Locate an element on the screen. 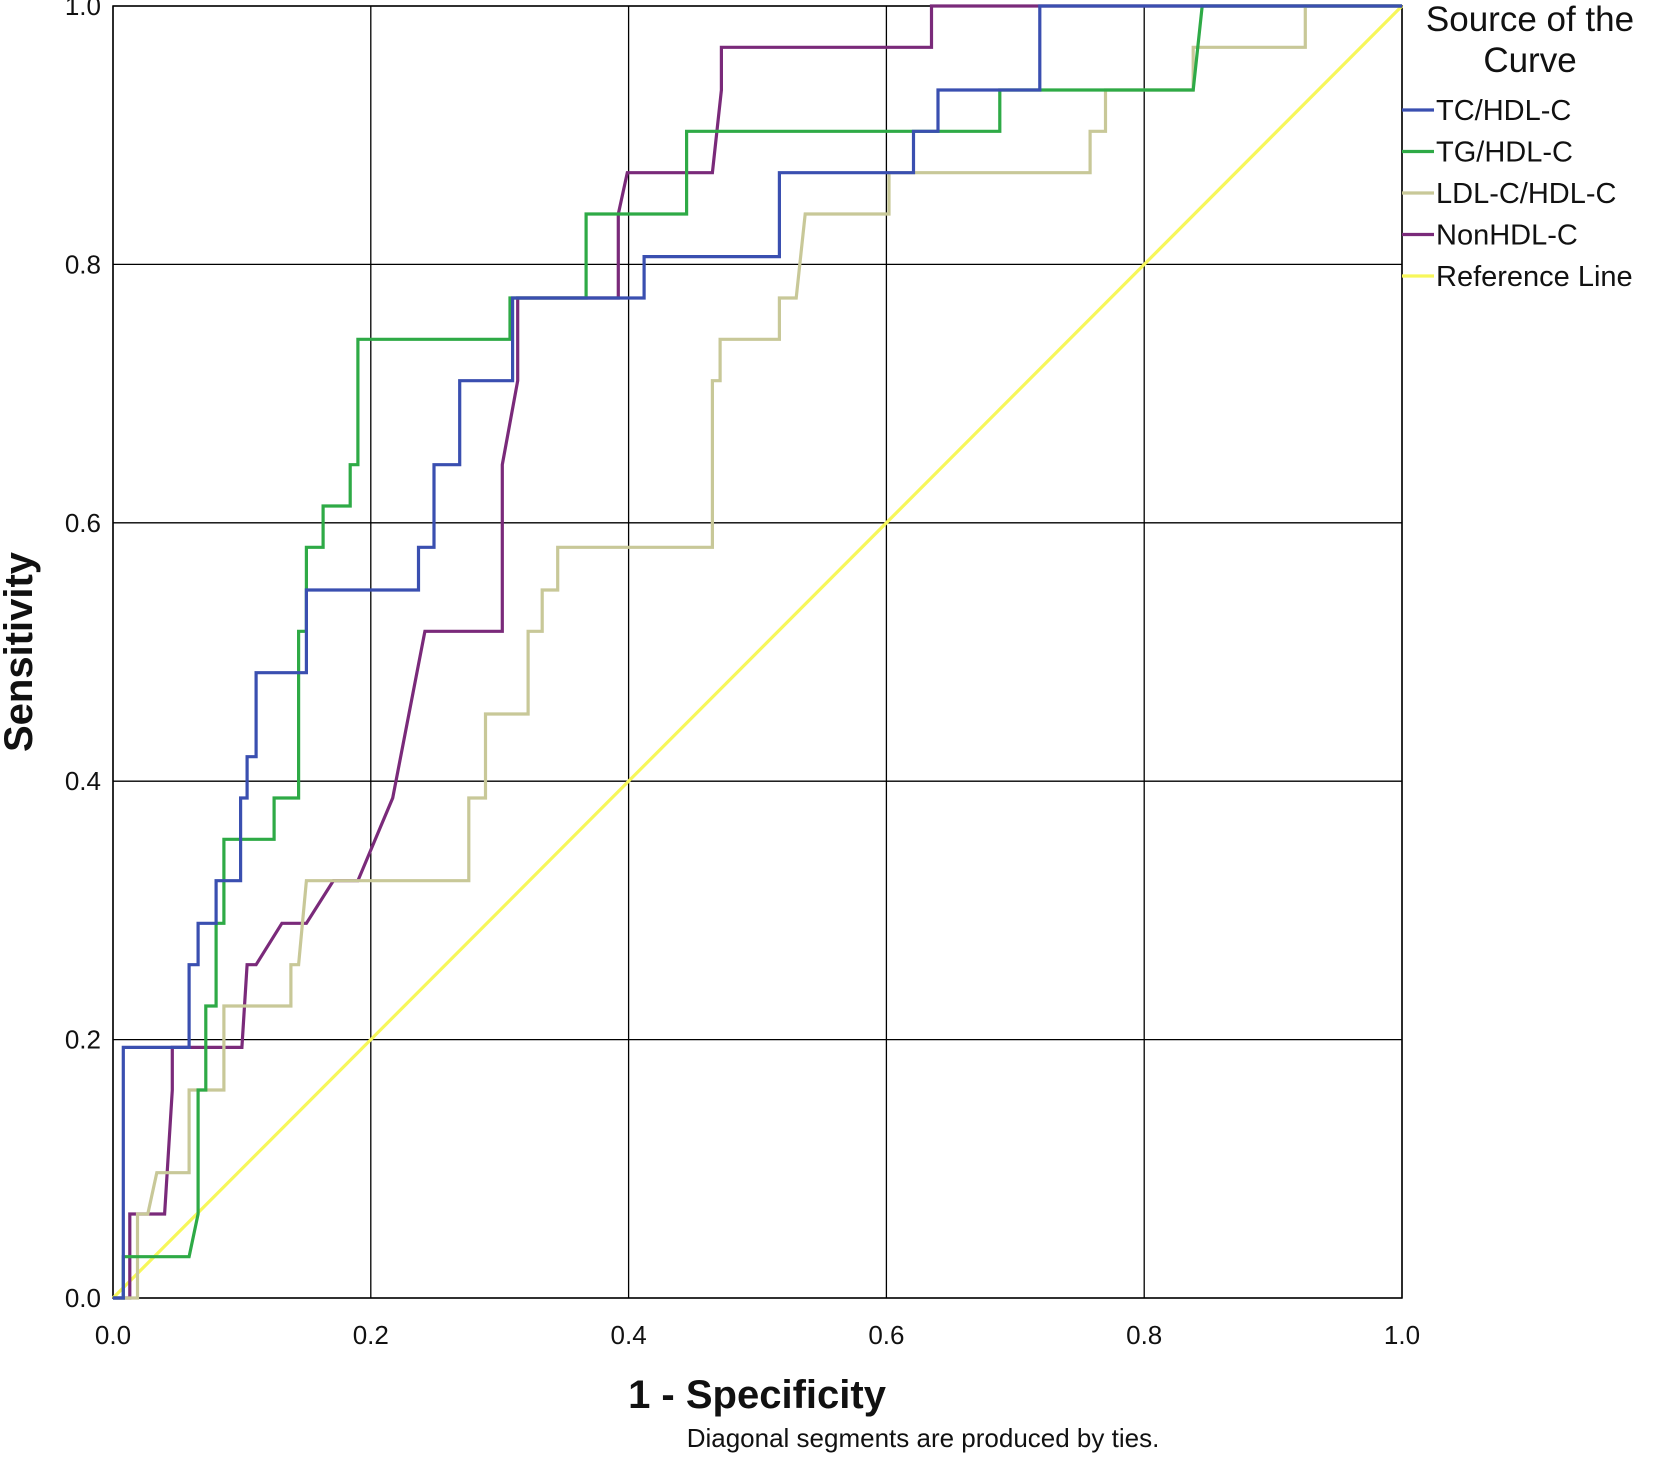  legend-title: Curve is located at coordinates (1529, 60).